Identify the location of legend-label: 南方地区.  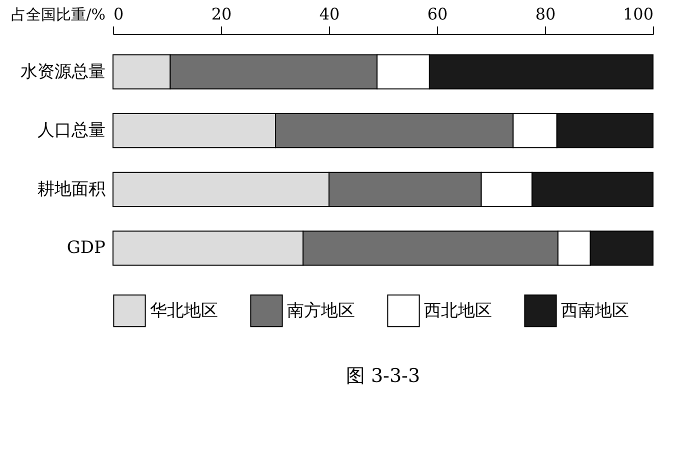
(321, 310).